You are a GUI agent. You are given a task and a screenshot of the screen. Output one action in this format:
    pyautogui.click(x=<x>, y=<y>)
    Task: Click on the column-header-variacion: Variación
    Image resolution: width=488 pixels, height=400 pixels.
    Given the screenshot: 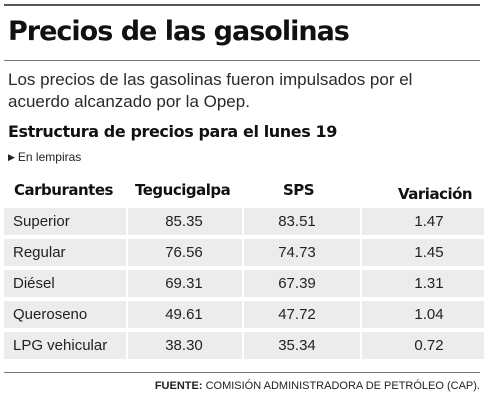 What is the action you would take?
    pyautogui.click(x=435, y=194)
    